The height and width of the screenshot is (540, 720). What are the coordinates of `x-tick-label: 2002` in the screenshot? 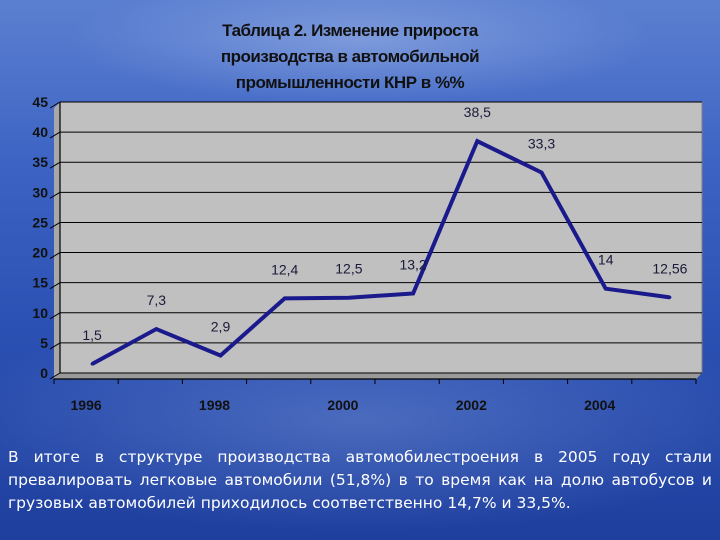 It's located at (471, 405).